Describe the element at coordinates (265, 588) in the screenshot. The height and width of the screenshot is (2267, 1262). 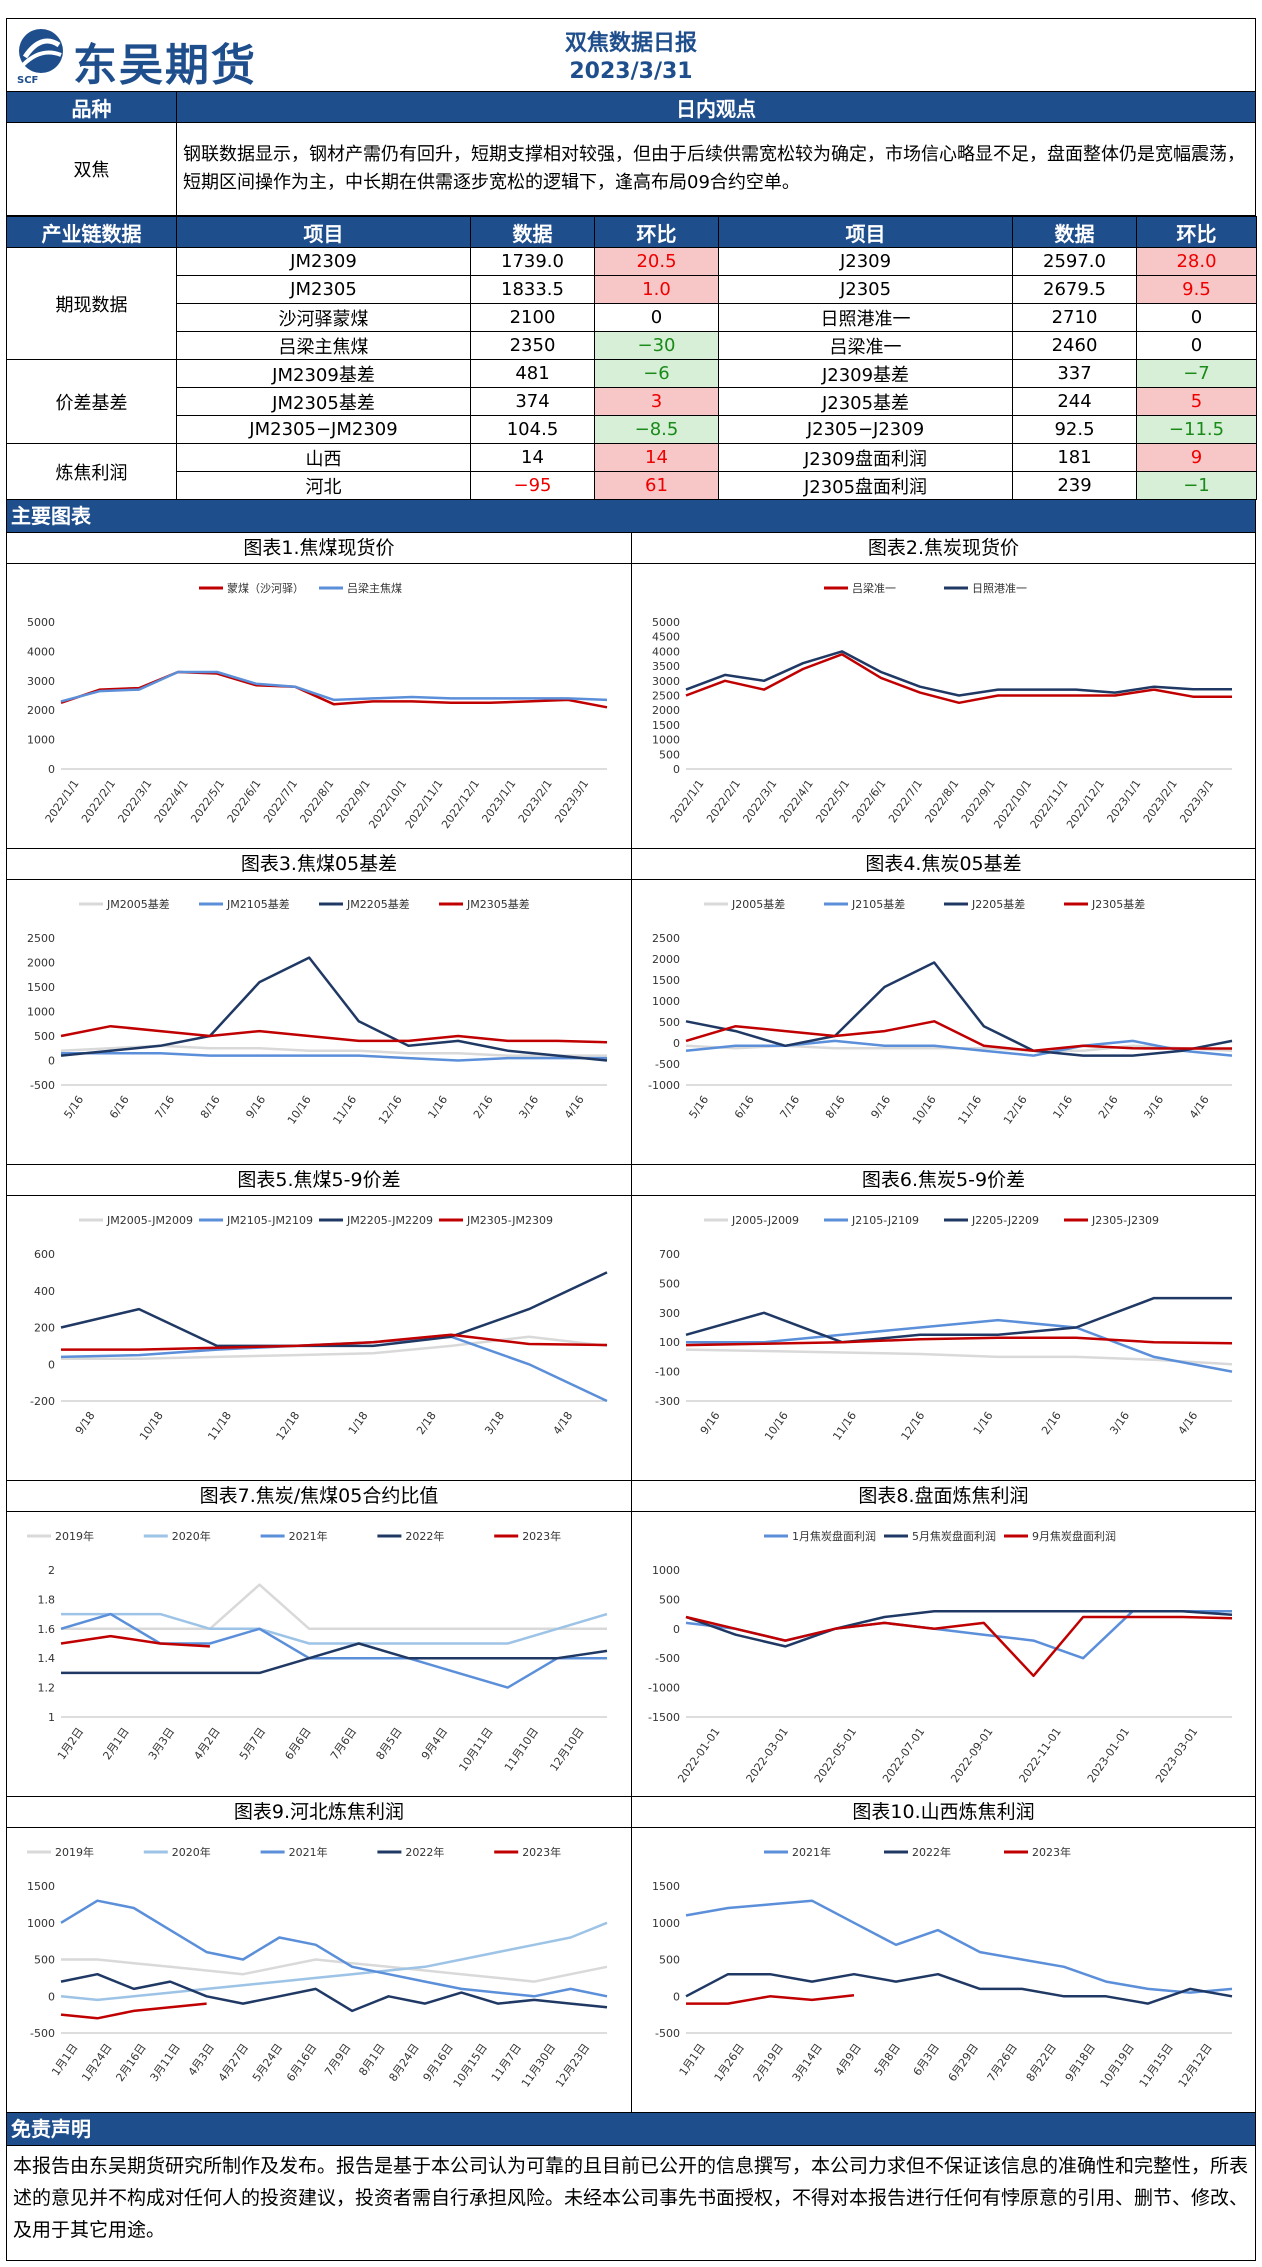
I see `svg-text: 蒙煤（沙河驿）` at that location.